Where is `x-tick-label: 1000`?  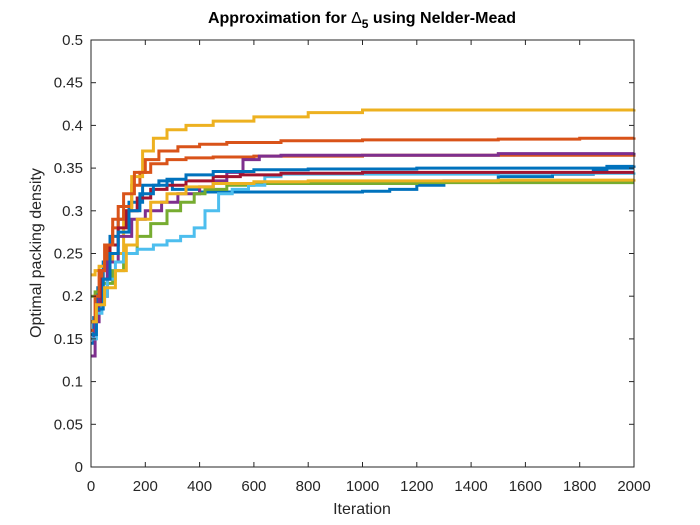 x-tick-label: 1000 is located at coordinates (362, 486).